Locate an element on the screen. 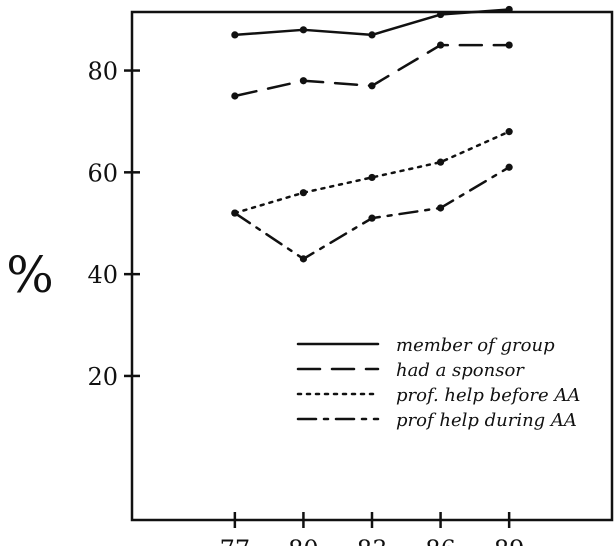 The width and height of the screenshot is (616, 546). legend-label-0: member of group is located at coordinates (475, 345).